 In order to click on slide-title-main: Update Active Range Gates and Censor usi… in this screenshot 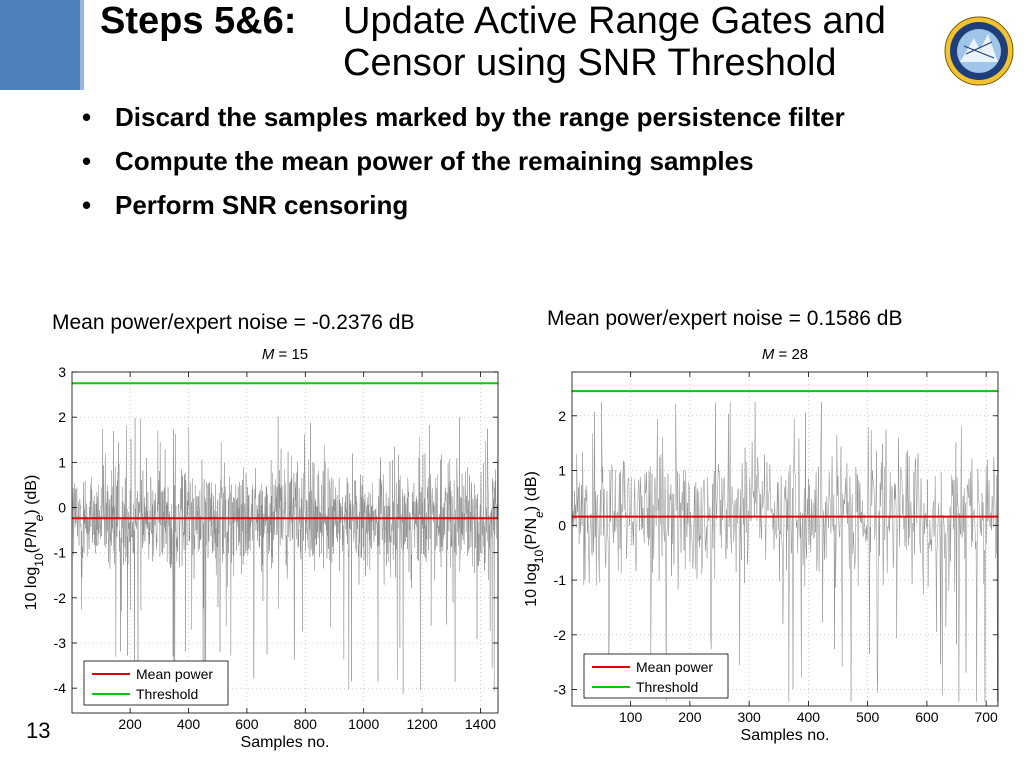, I will do `click(614, 42)`.